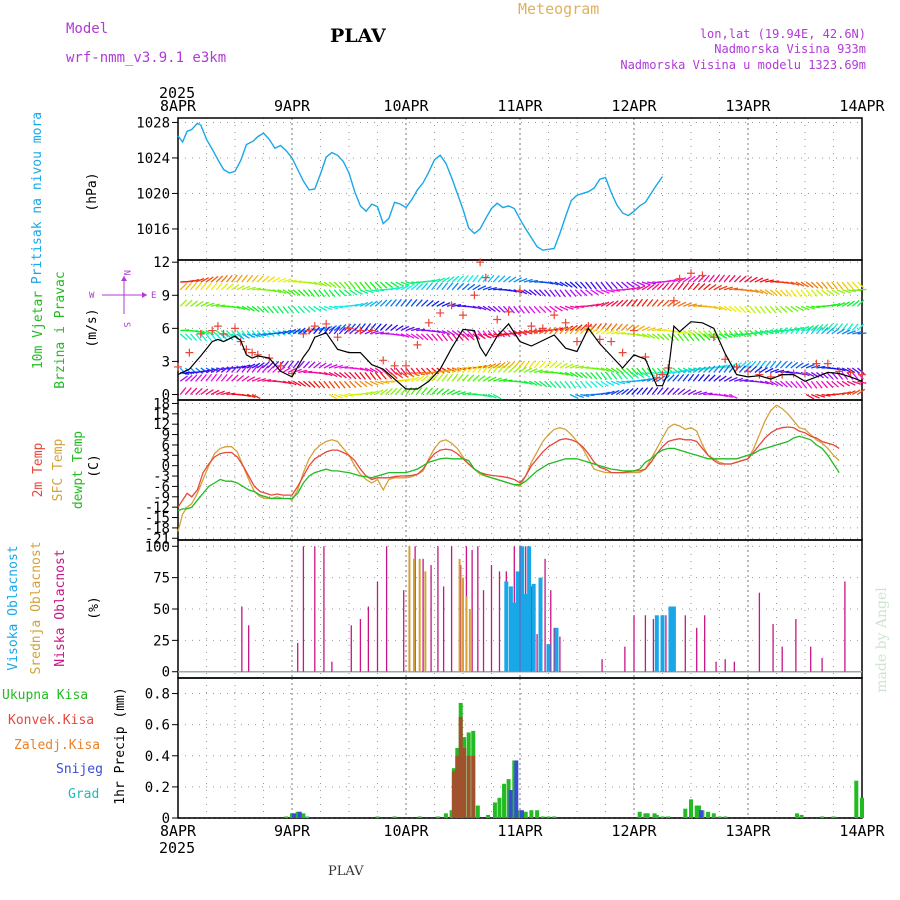 The height and width of the screenshot is (900, 900). Describe the element at coordinates (92, 191) in the screenshot. I see `pressure-unit: (hPa)` at that location.